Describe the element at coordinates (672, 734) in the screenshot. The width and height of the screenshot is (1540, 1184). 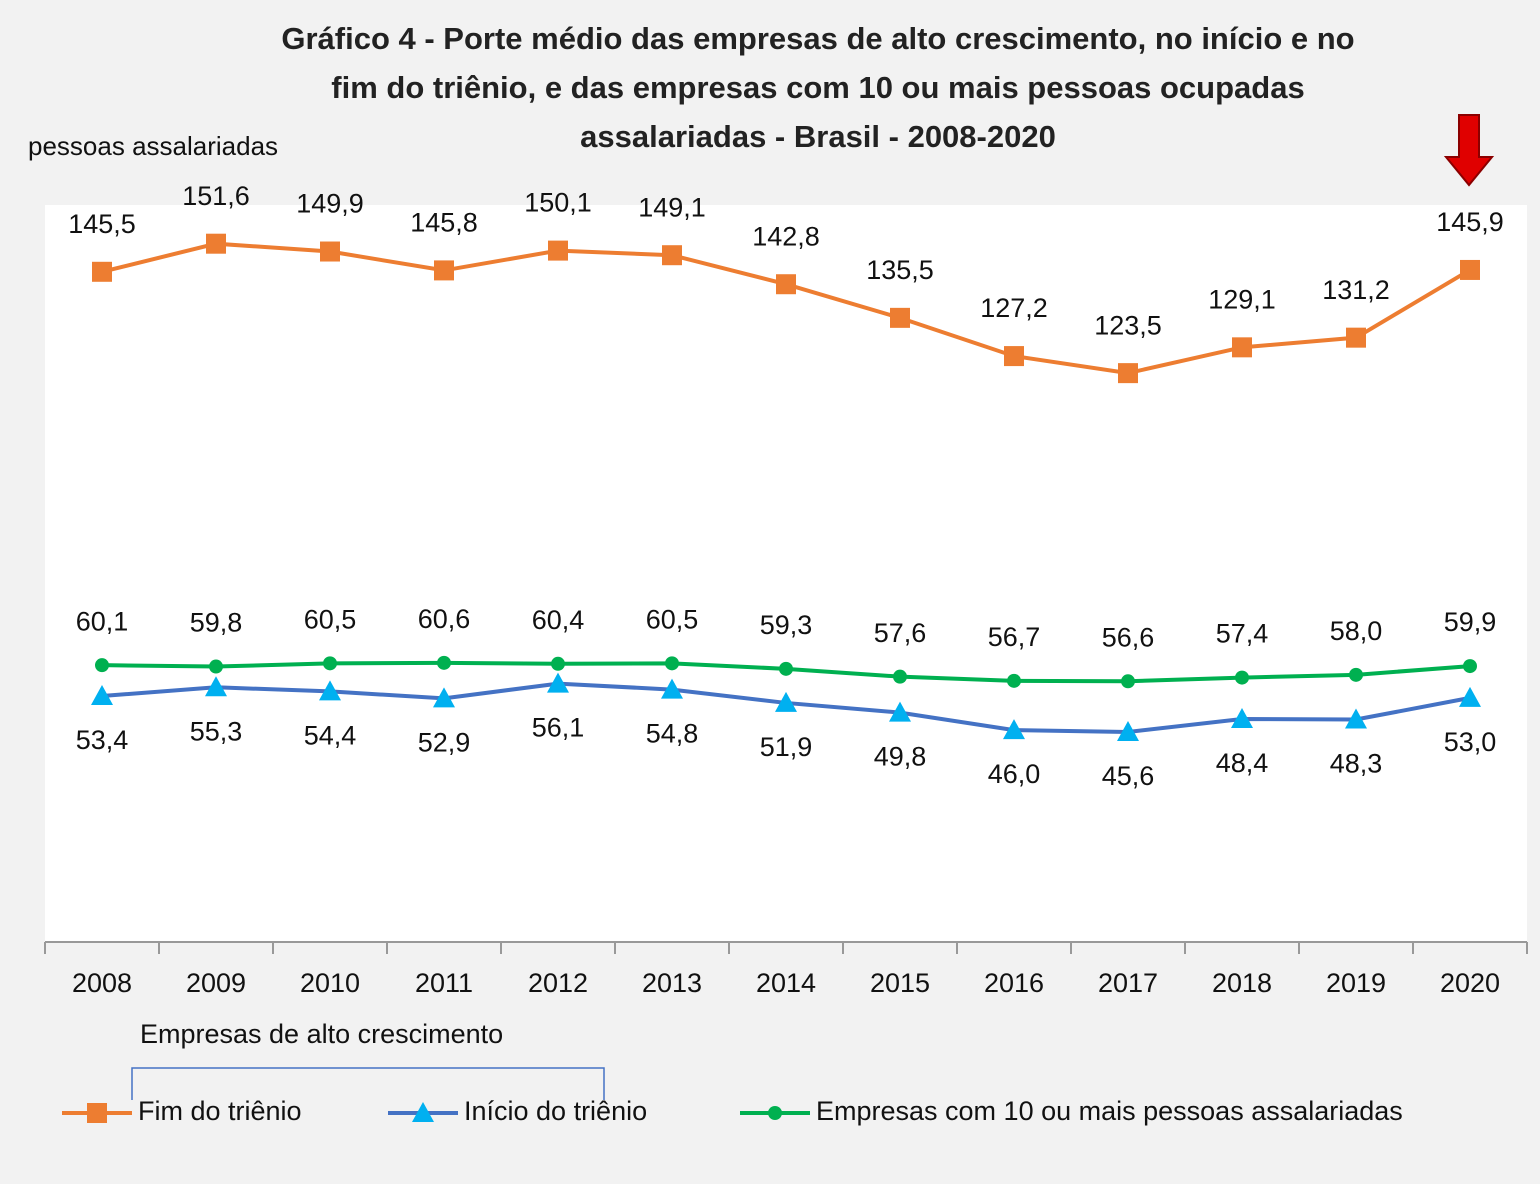
I see `data-label: 54,8` at that location.